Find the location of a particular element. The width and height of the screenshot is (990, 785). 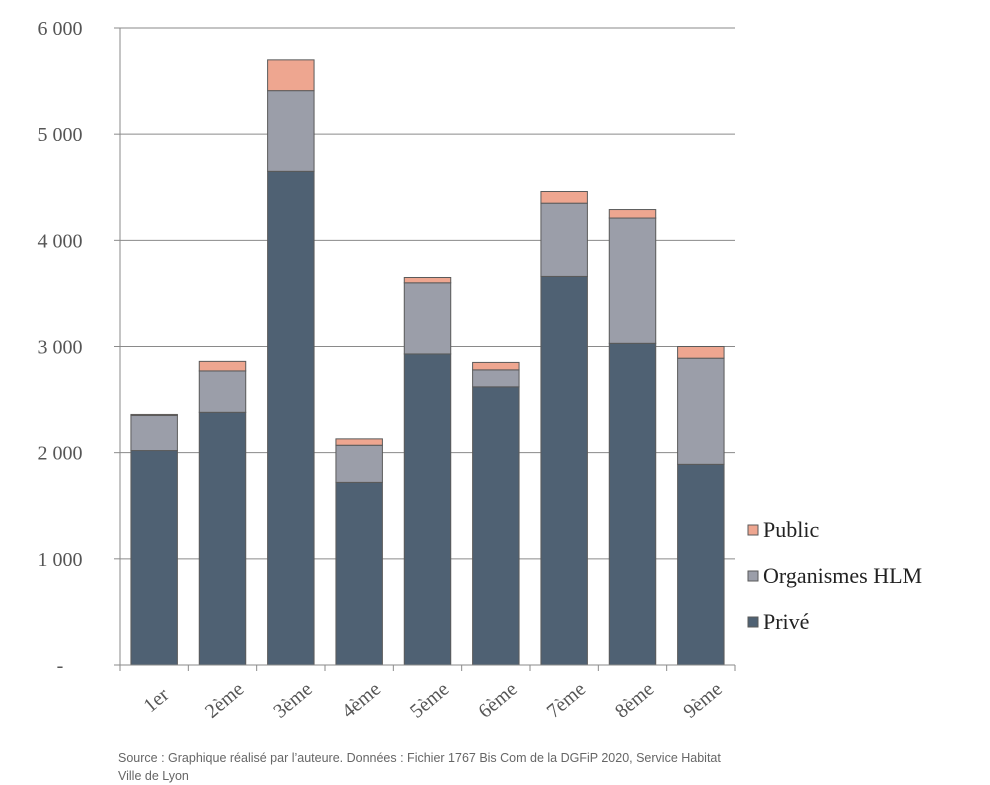

y-tick-label: 1 000 is located at coordinates (60, 560).